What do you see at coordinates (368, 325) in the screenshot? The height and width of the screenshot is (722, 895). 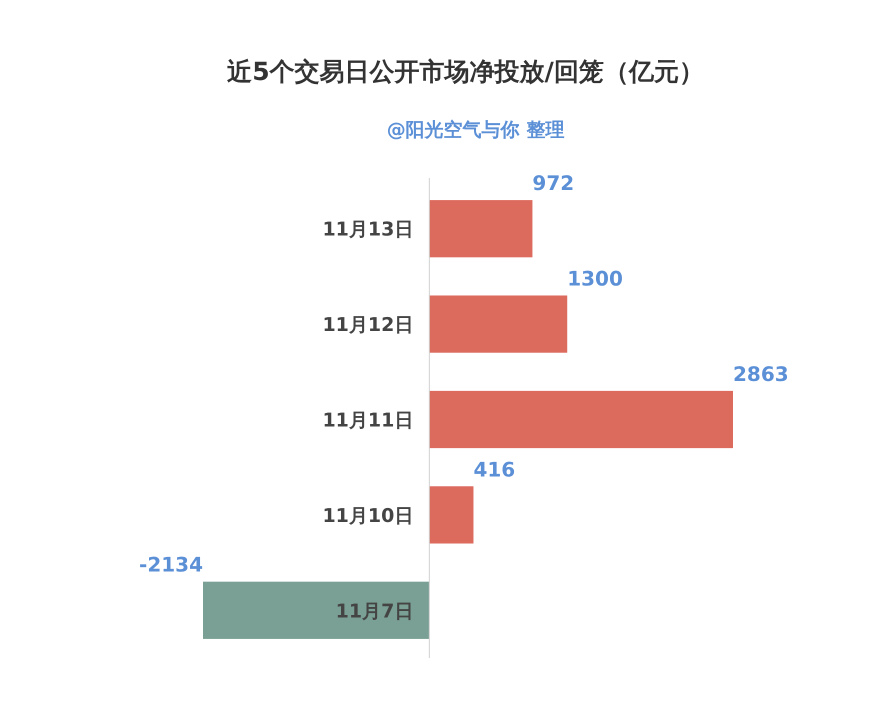 I see `y-tick-label: 11月12日` at bounding box center [368, 325].